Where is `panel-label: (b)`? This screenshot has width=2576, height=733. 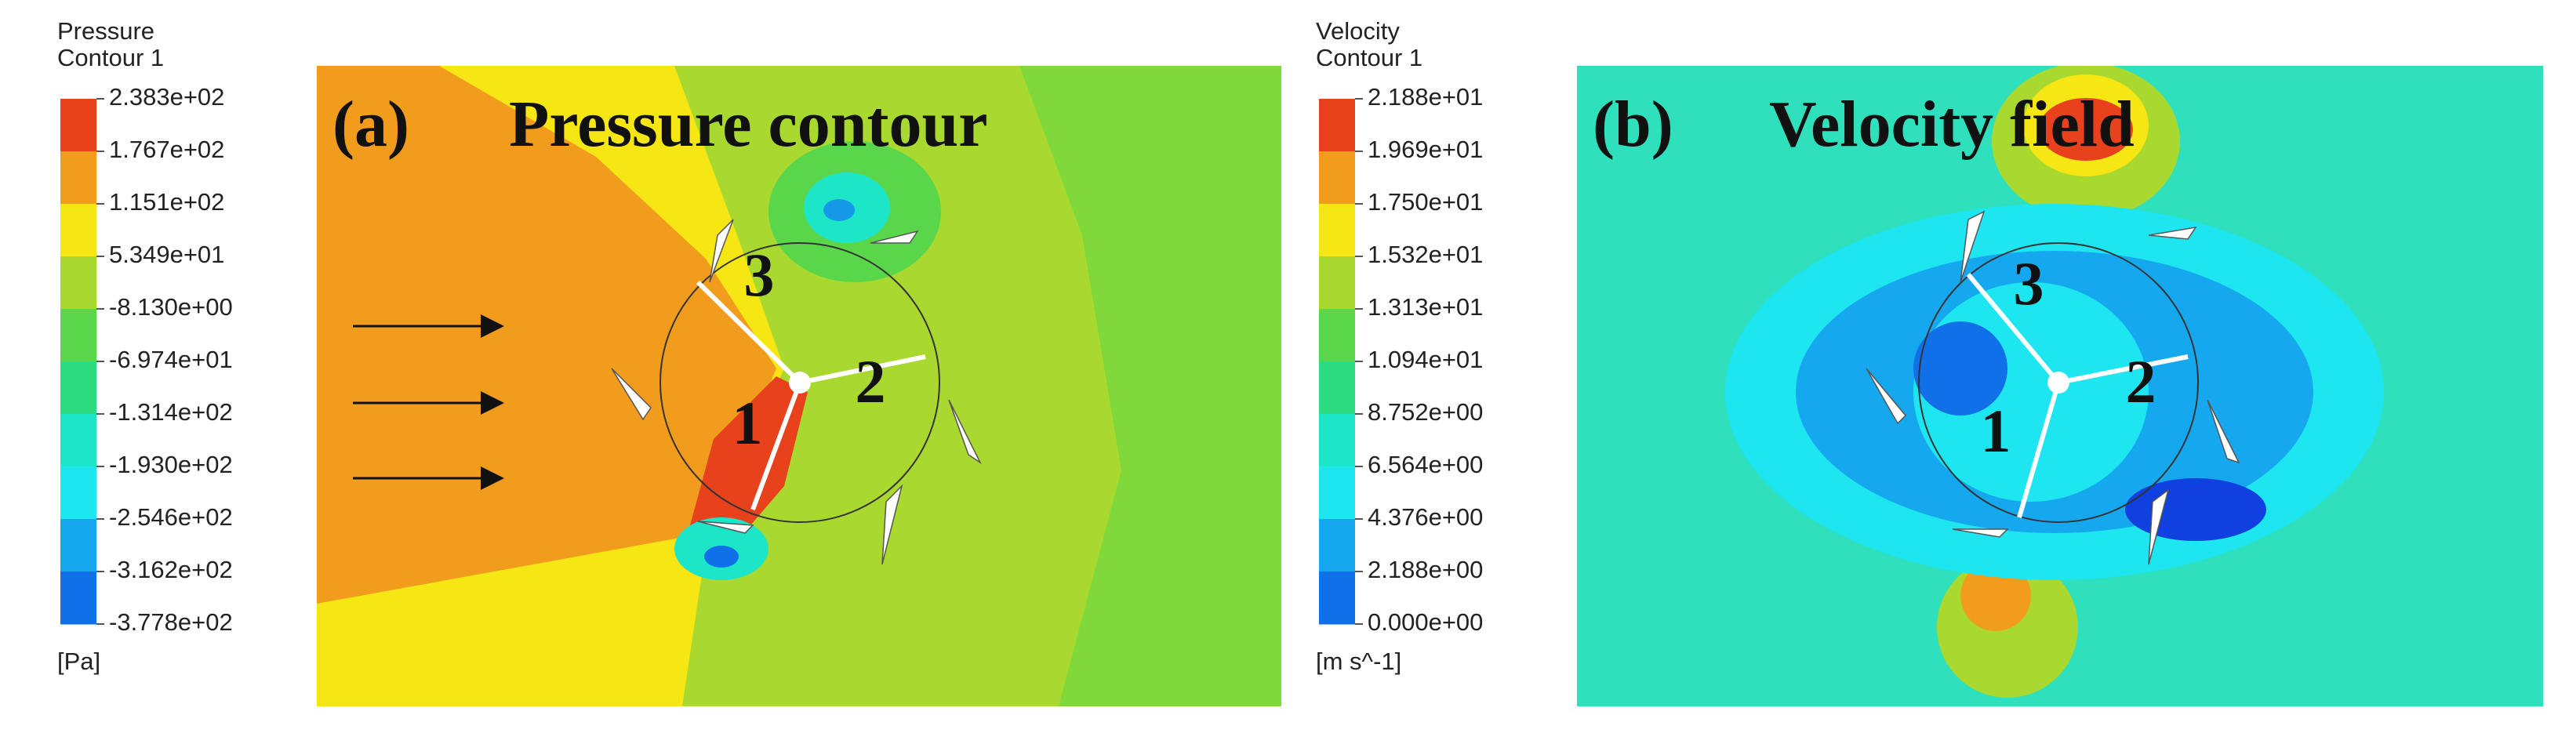
panel-label: (b) is located at coordinates (1633, 125).